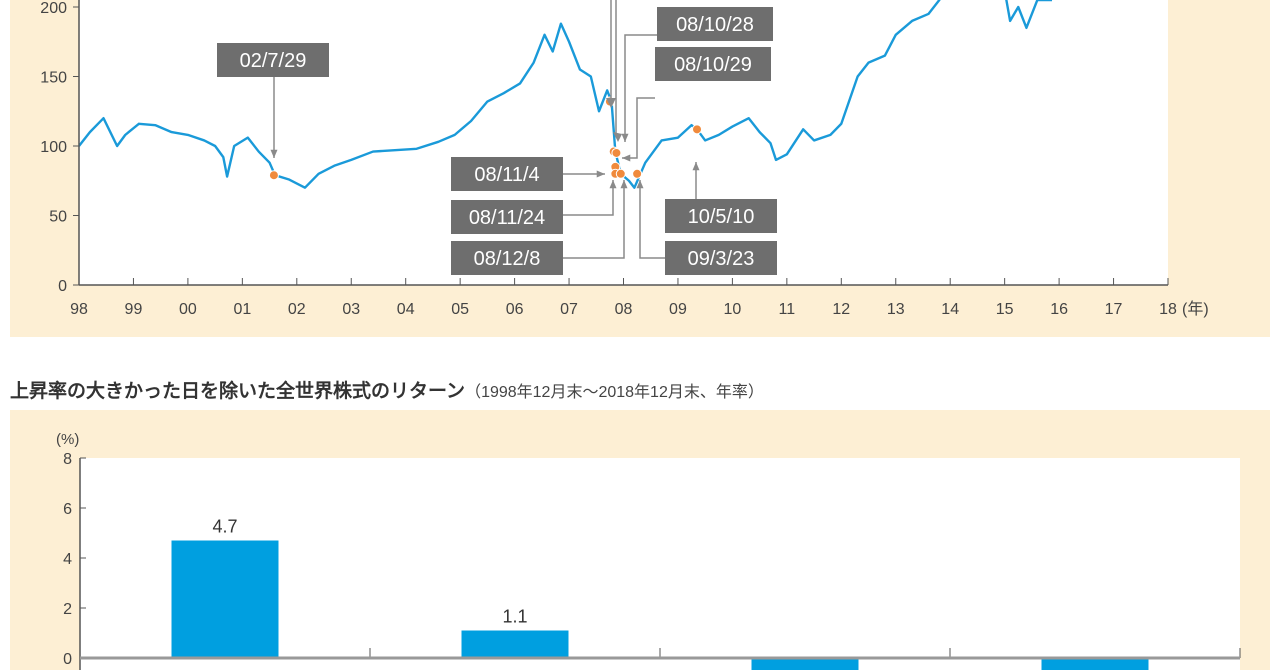 The width and height of the screenshot is (1280, 670). Describe the element at coordinates (950, 309) in the screenshot. I see `x-tick-label: 14` at that location.